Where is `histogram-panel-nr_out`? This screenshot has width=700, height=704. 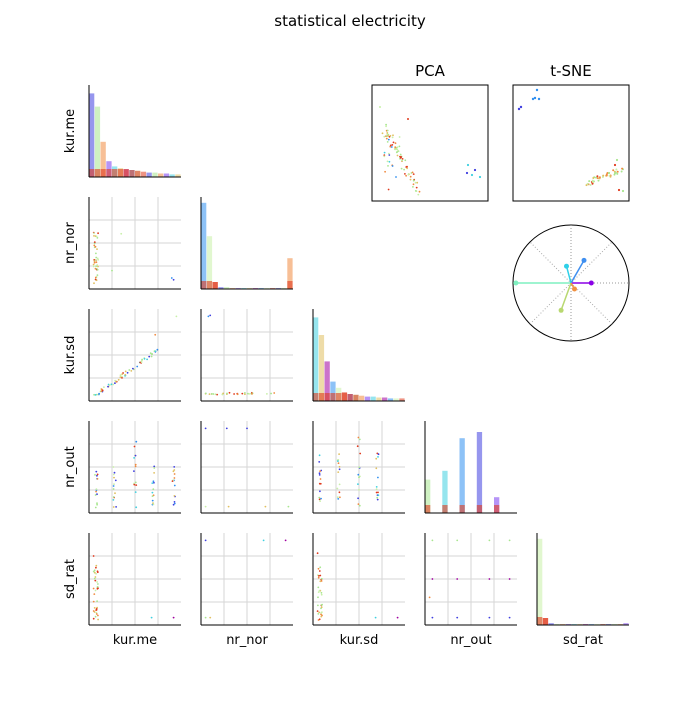 histogram-panel-nr_out is located at coordinates (470, 467).